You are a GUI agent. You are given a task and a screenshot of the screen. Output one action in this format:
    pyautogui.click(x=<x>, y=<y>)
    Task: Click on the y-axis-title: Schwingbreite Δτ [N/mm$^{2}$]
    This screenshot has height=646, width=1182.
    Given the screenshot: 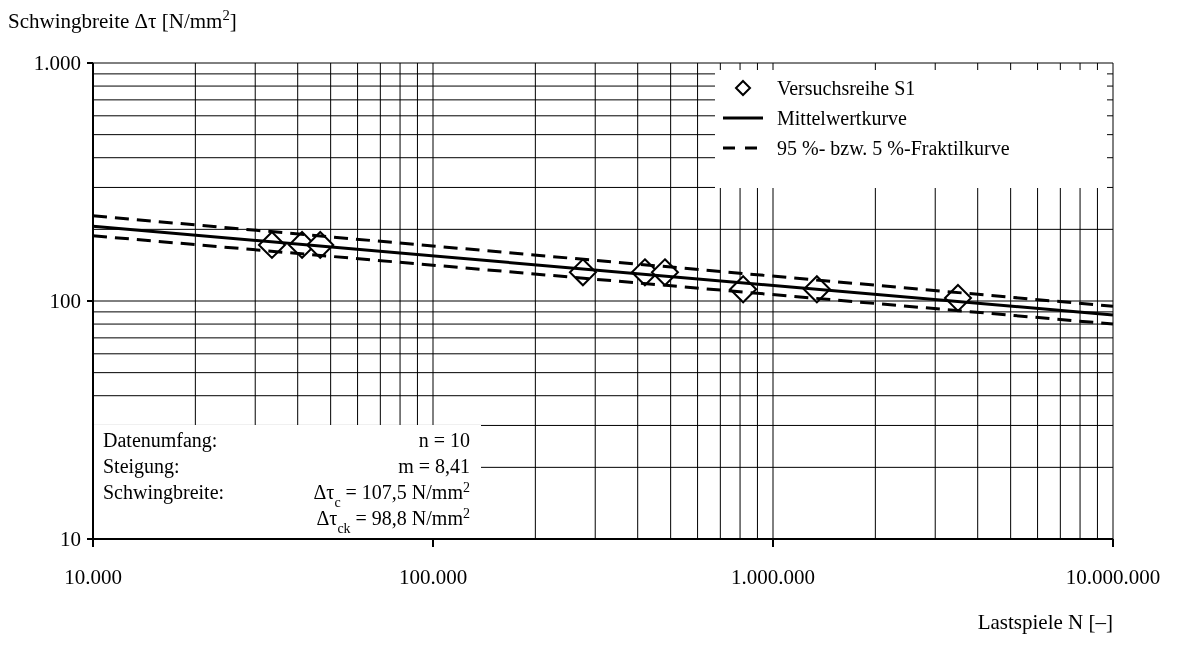 What is the action you would take?
    pyautogui.click(x=122, y=20)
    